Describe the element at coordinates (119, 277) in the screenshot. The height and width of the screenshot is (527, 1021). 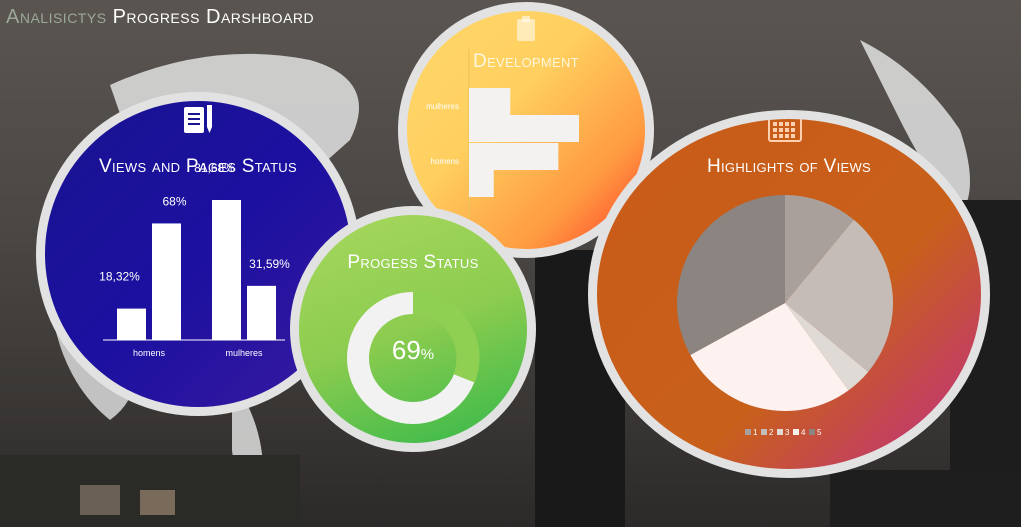
I see `data-label-homens-1: 18,32%` at that location.